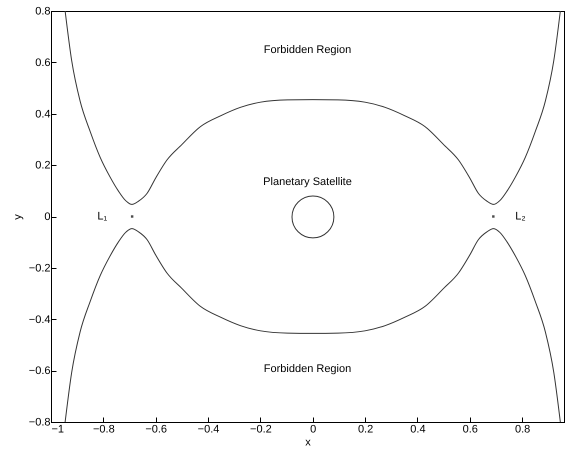  What do you see at coordinates (470, 430) in the screenshot?
I see `x-tick-label: 0.6` at bounding box center [470, 430].